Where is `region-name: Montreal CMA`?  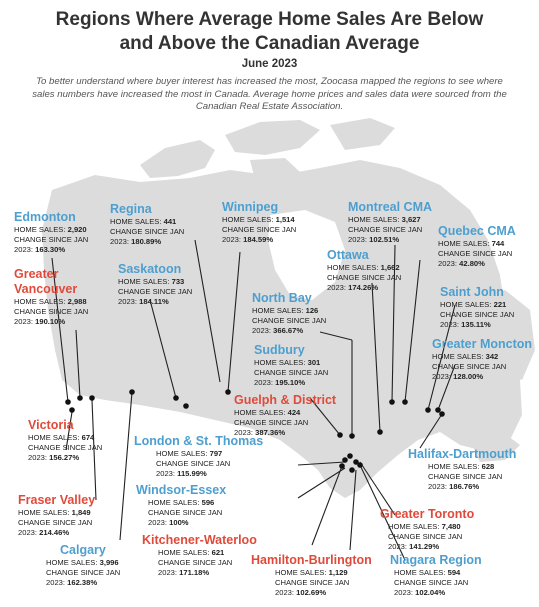 region-name: Montreal CMA is located at coordinates (390, 207).